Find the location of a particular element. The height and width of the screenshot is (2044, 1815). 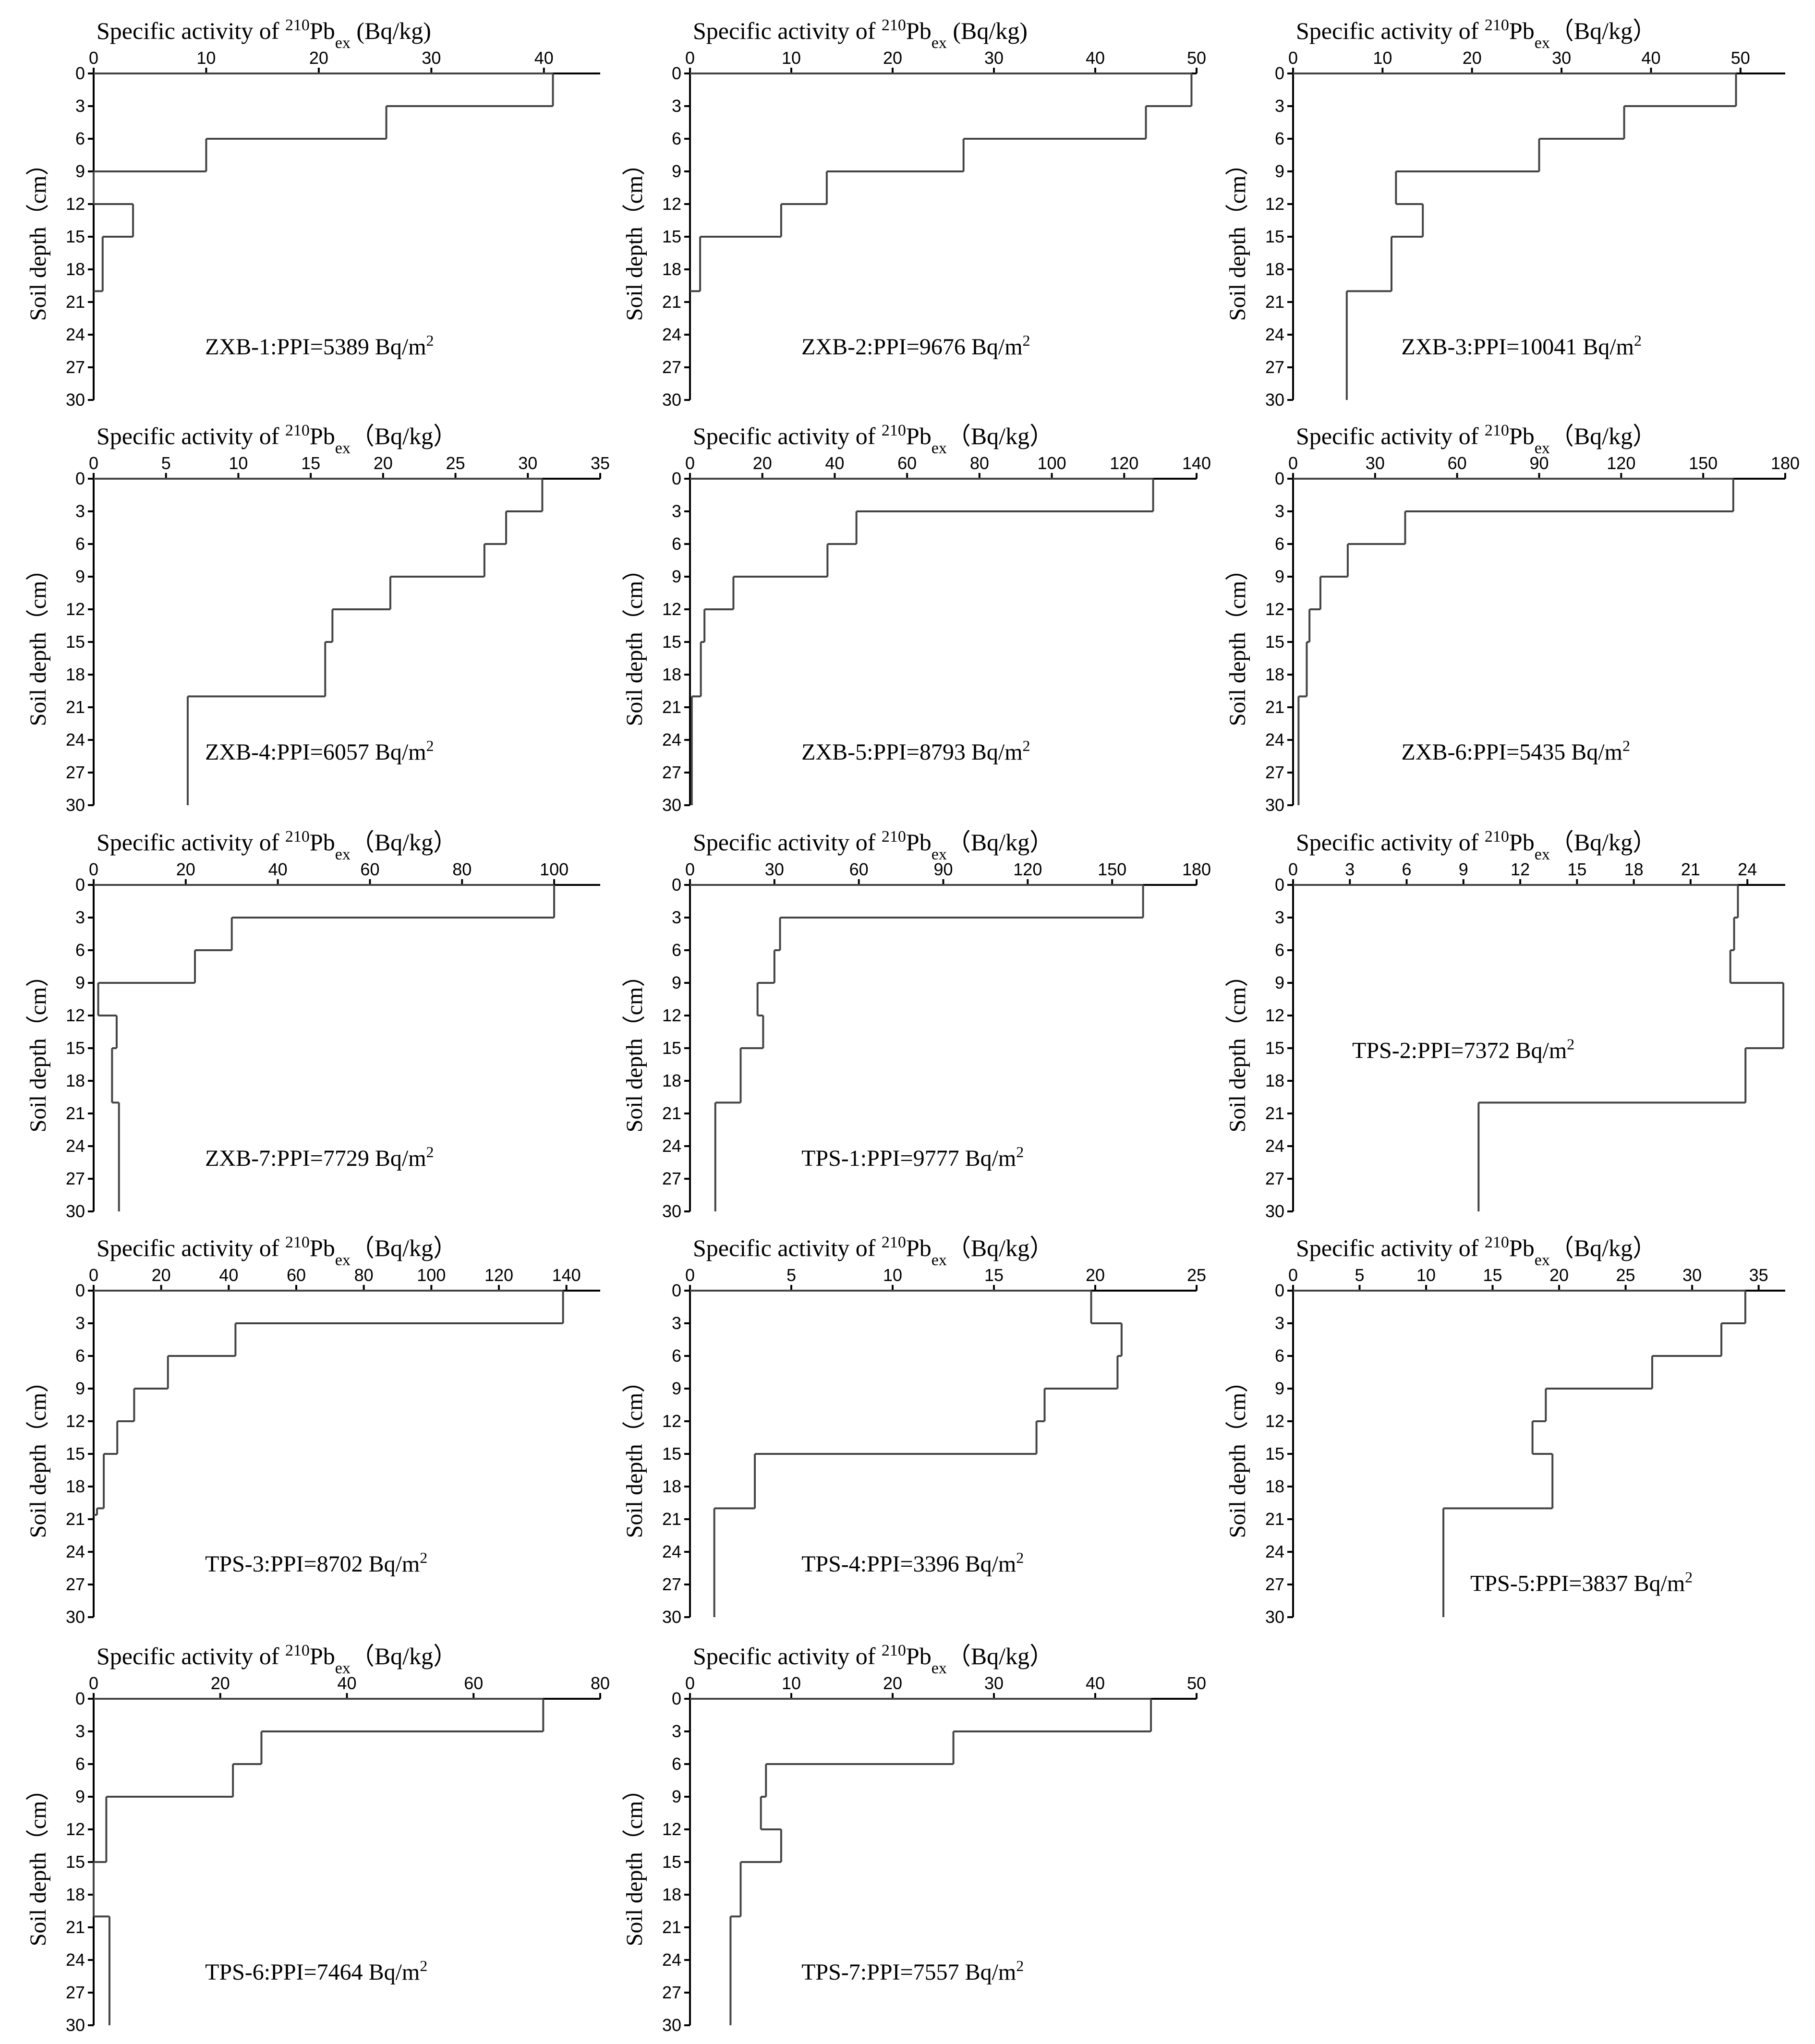

x-tick-label: 80 is located at coordinates (601, 1683).